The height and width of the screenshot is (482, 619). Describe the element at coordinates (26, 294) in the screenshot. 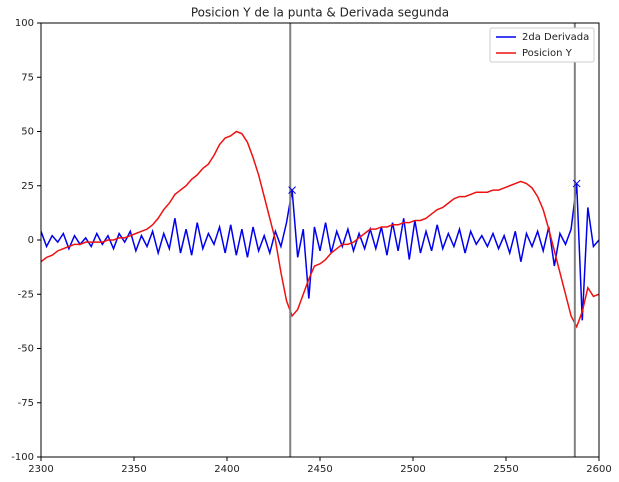

I see `y-tick-label: -25` at that location.